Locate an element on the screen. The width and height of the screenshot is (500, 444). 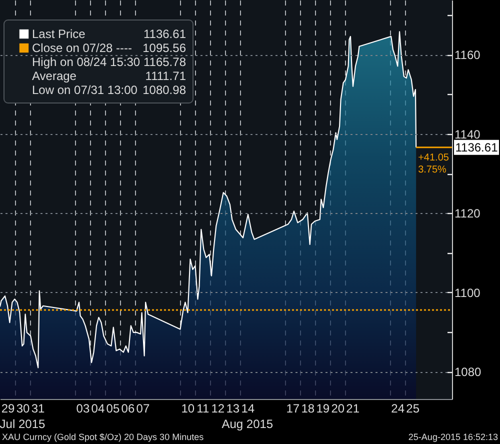
annotation: 1111.71 is located at coordinates (165, 76).